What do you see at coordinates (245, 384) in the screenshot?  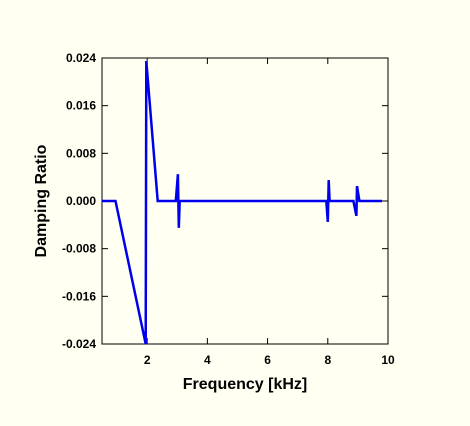 I see `x-axis-title: Frequency [kHz]` at bounding box center [245, 384].